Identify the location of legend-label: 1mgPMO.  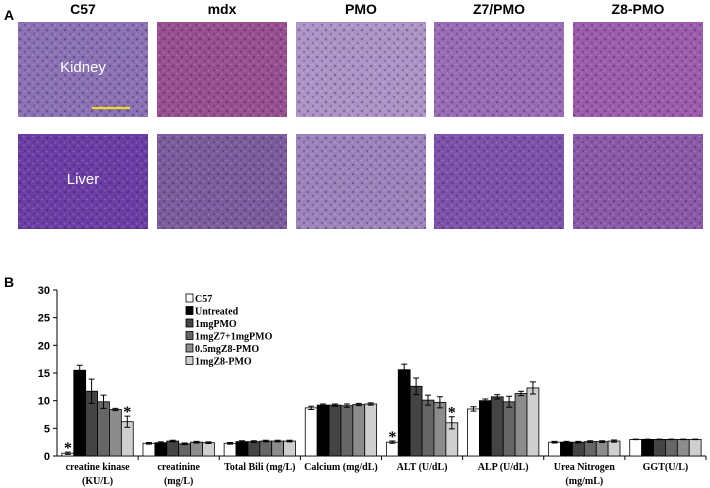
(216, 324).